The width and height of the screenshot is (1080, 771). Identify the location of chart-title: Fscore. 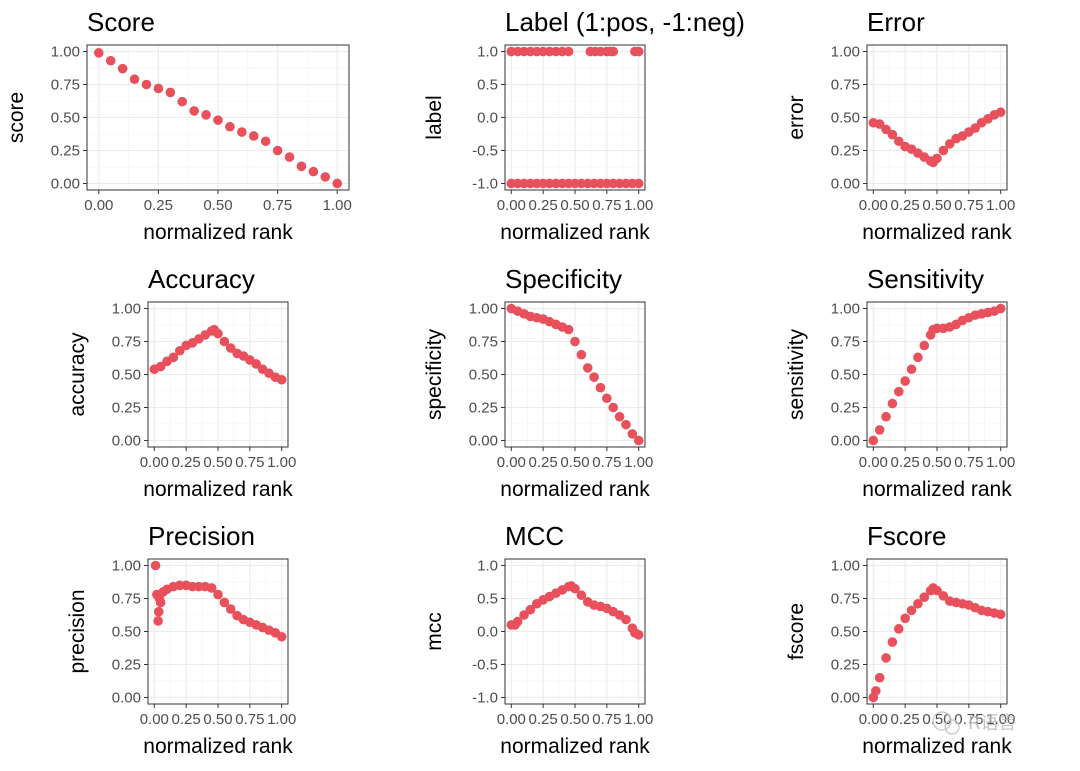
(906, 536).